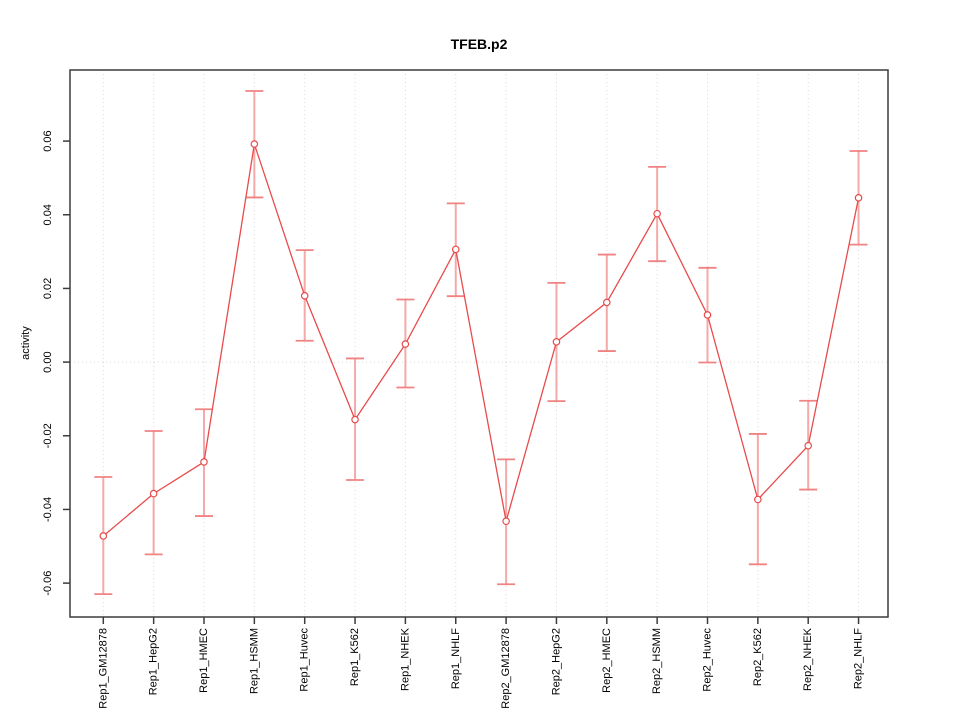 Image resolution: width=960 pixels, height=720 pixels. What do you see at coordinates (708, 660) in the screenshot?
I see `x-tick-label: Rep2_Huvec` at bounding box center [708, 660].